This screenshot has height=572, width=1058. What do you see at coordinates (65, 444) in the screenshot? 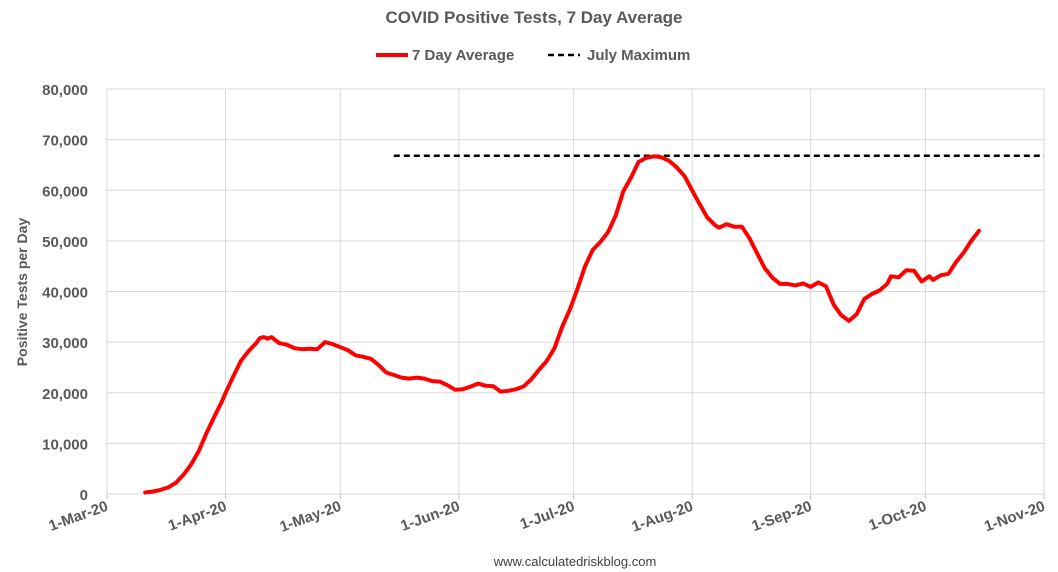
I see `y-tick-label: 10,000` at bounding box center [65, 444].